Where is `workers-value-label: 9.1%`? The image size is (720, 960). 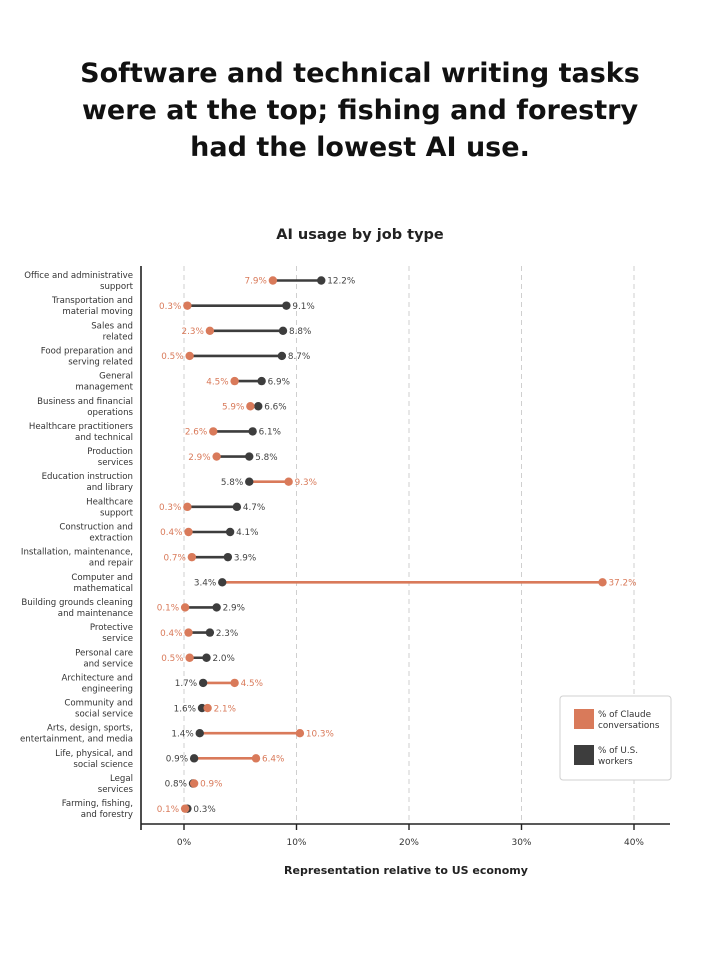
workers-value-label: 9.1% is located at coordinates (303, 307).